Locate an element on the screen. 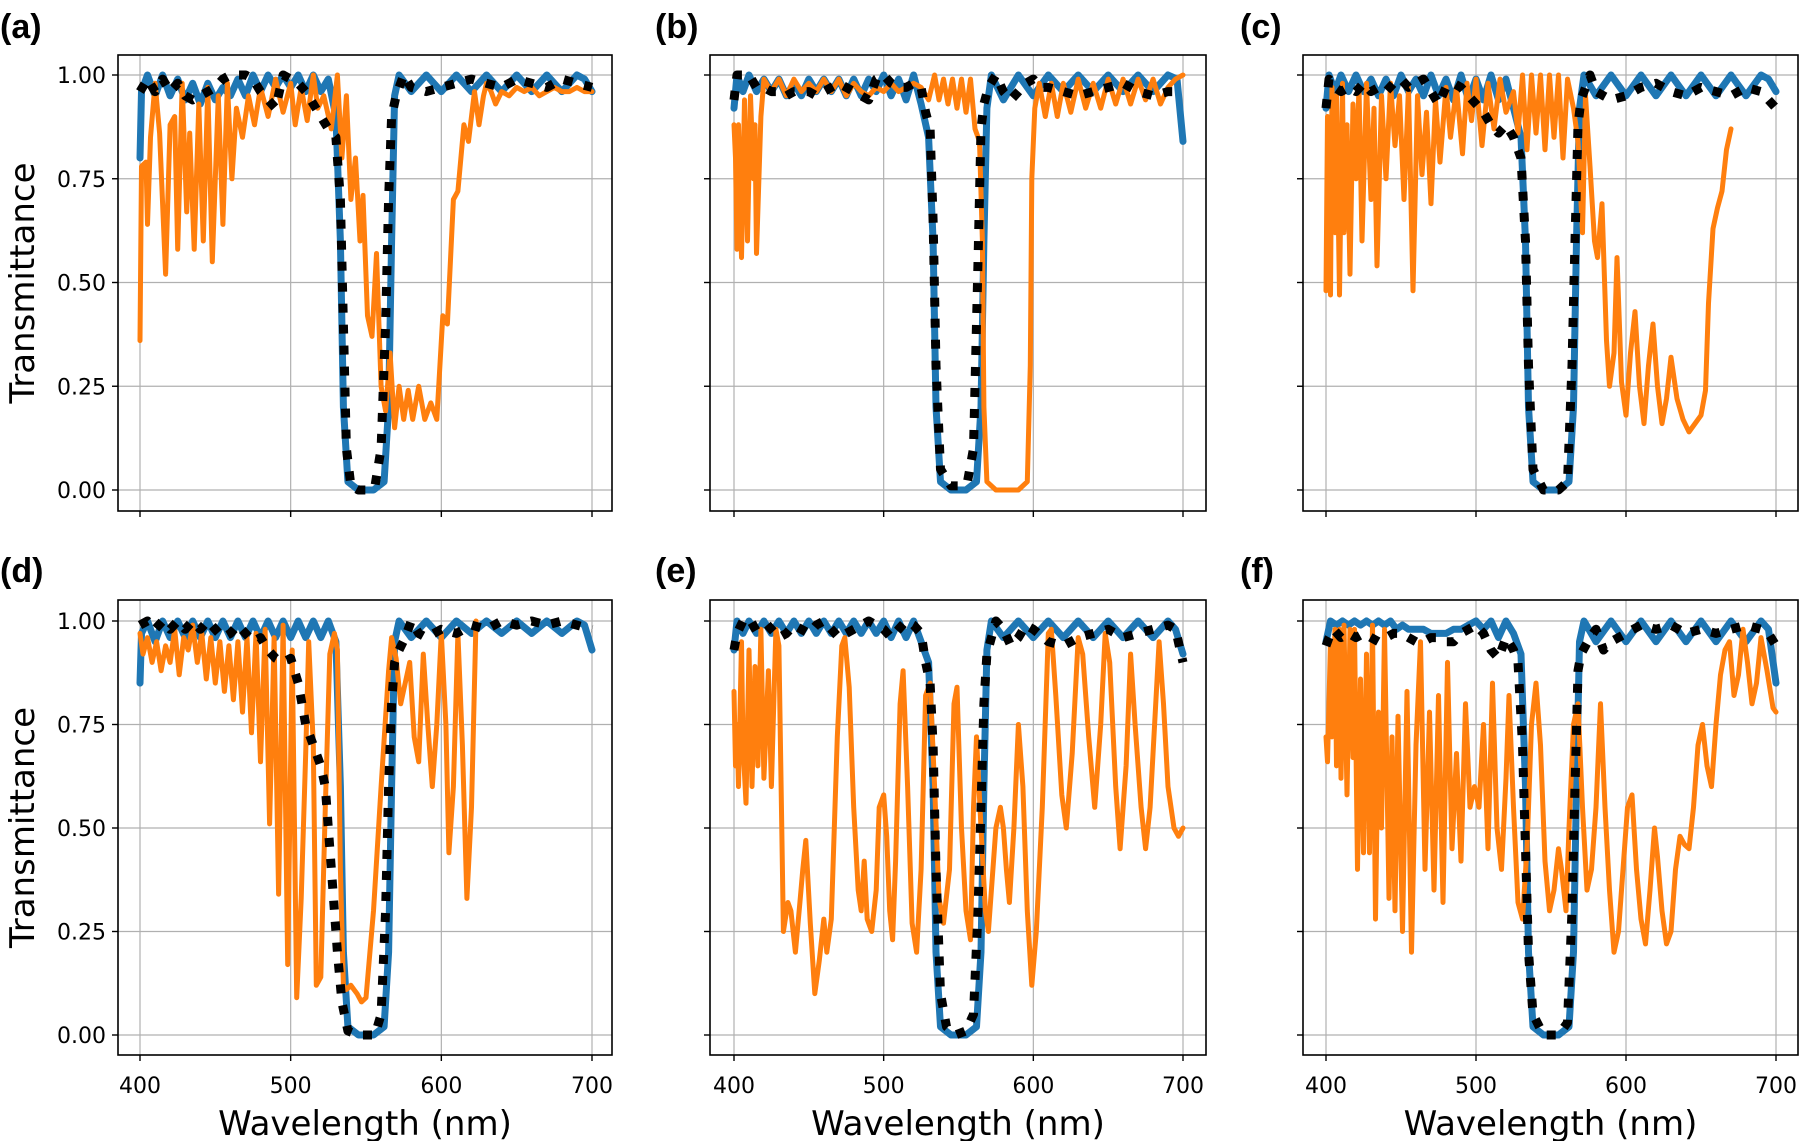 The height and width of the screenshot is (1141, 1801). panel-label: (f) is located at coordinates (1257, 571).